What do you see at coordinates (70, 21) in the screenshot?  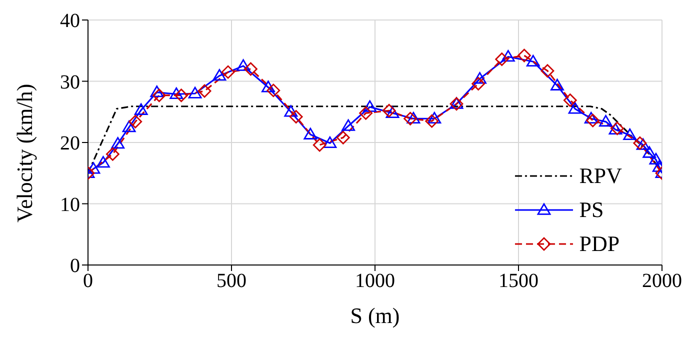 I see `y-tick-label: 40` at bounding box center [70, 21].